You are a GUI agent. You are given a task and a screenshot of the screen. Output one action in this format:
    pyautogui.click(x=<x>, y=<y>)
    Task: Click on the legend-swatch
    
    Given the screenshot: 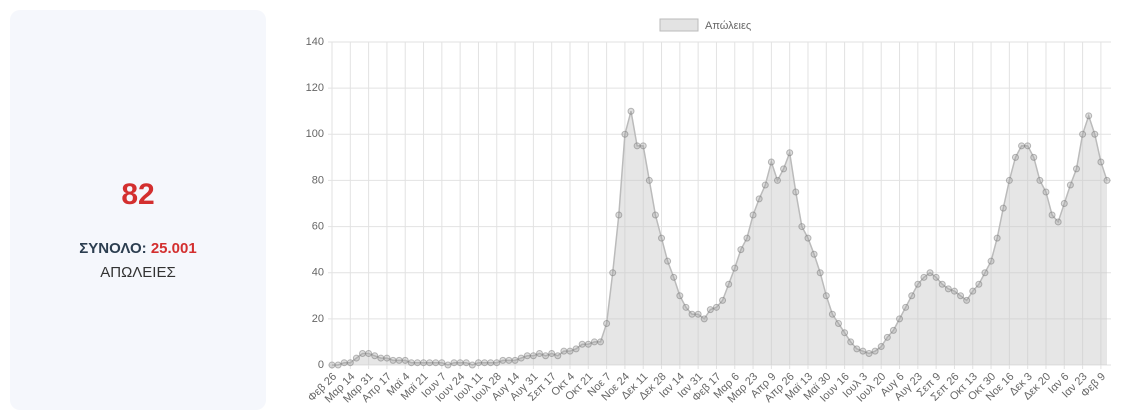 What is the action you would take?
    pyautogui.click(x=679, y=25)
    